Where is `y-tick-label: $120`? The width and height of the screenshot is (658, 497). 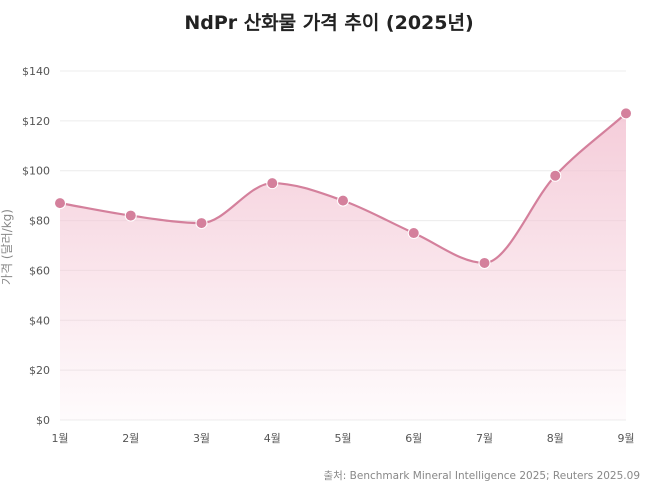 y-tick-label: $120 is located at coordinates (36, 121).